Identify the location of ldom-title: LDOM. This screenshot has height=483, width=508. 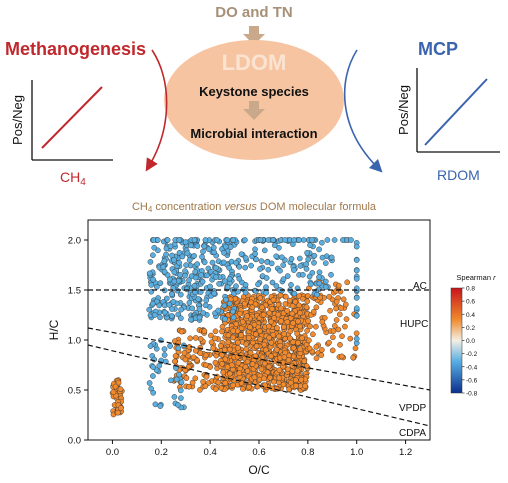
(254, 62).